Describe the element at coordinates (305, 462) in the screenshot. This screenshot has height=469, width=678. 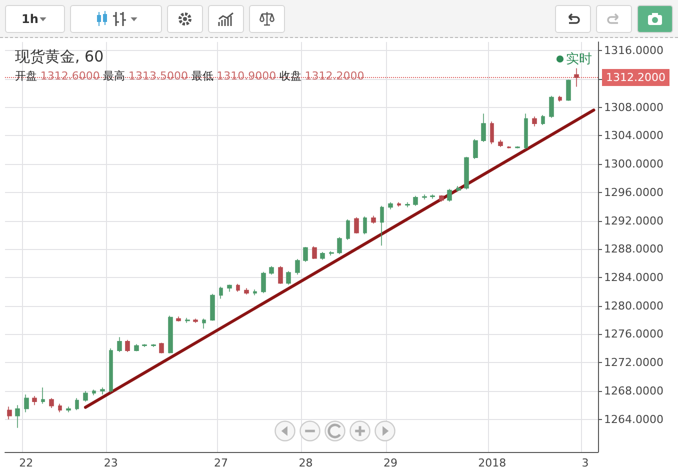
I see `x-tick-label: 28` at that location.